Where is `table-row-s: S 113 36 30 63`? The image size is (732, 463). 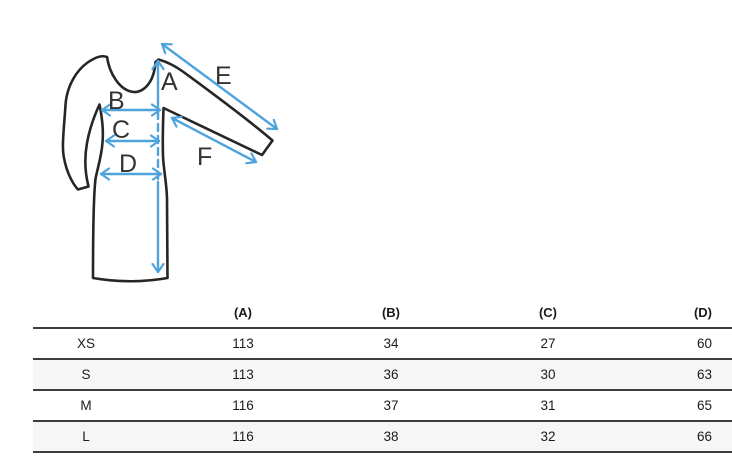
table-row-s: S 113 36 30 63 is located at coordinates (382, 375).